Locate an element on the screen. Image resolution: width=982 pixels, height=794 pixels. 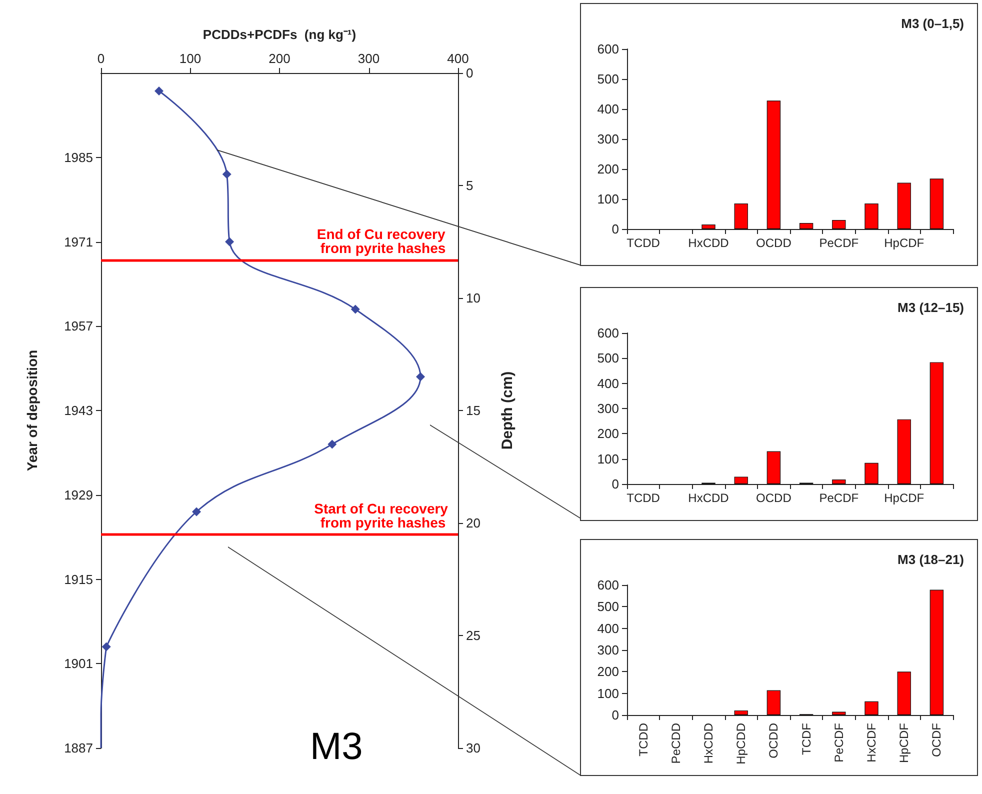
chart-title: M3 (12–15) is located at coordinates (931, 307).